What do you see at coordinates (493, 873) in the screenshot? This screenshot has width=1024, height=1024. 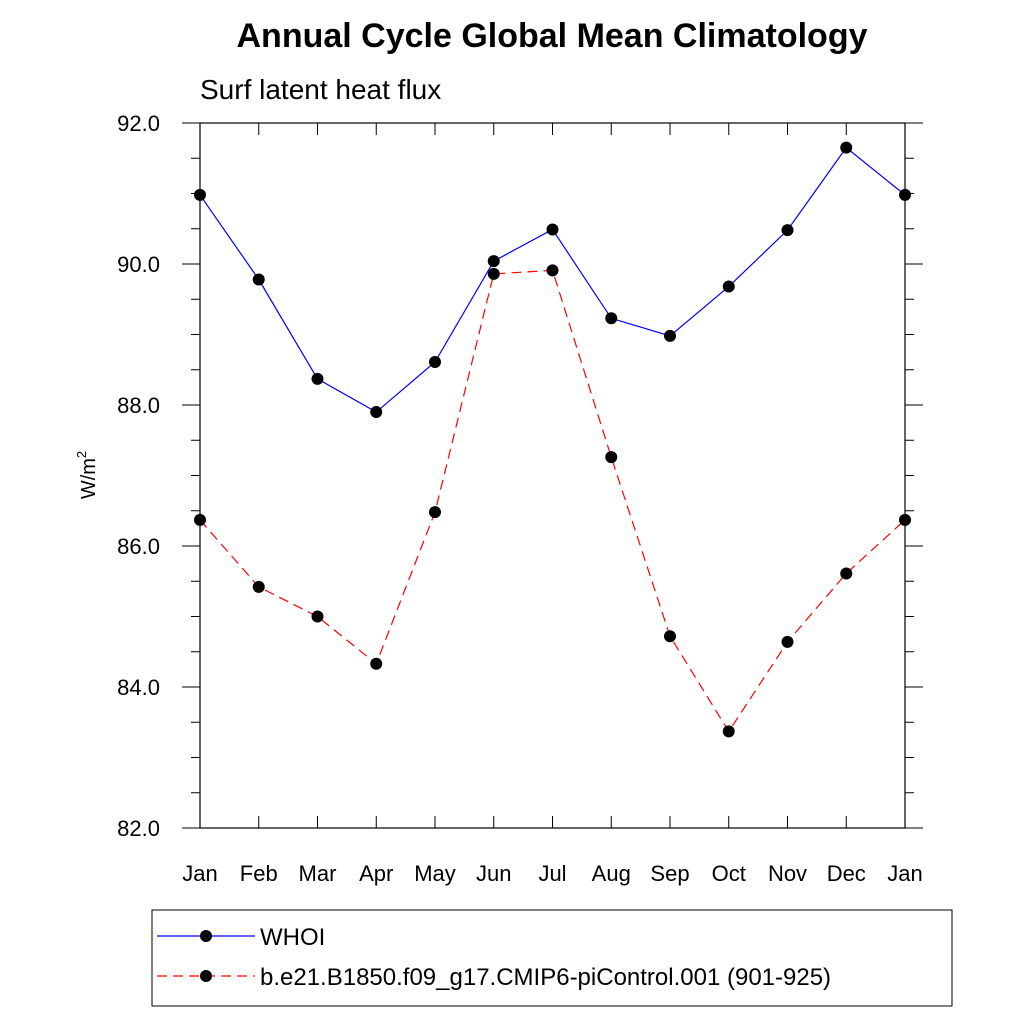 I see `x-tick-label: Jun` at bounding box center [493, 873].